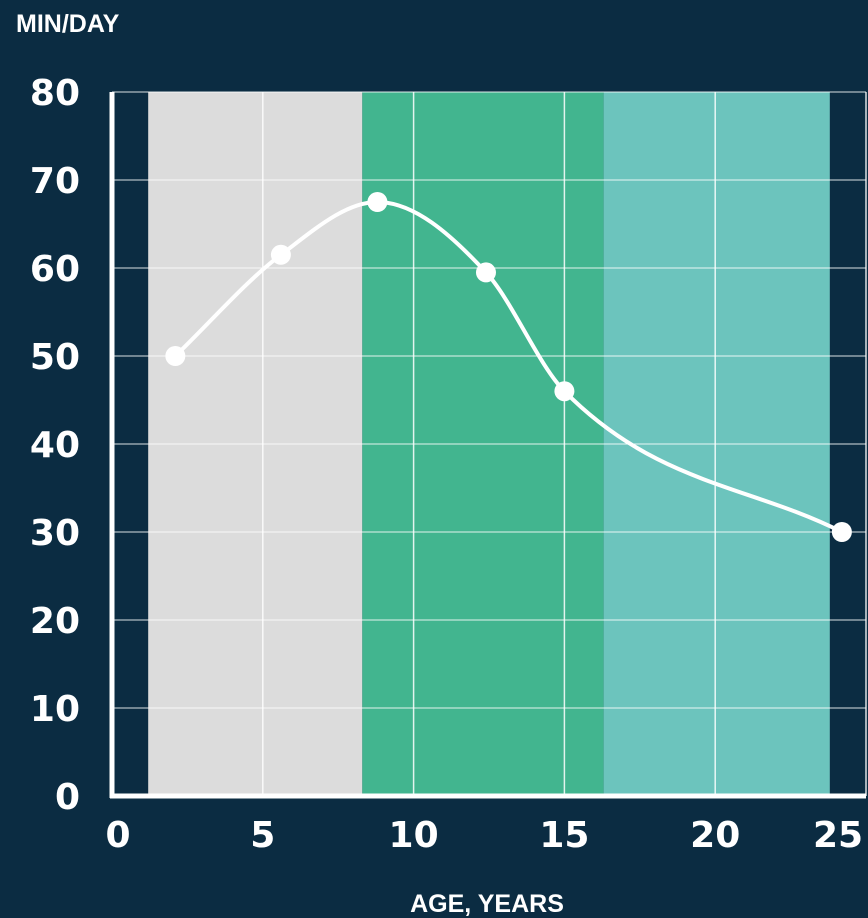 This screenshot has width=868, height=918. What do you see at coordinates (55, 357) in the screenshot?
I see `y-tick-label-50: 50` at bounding box center [55, 357].